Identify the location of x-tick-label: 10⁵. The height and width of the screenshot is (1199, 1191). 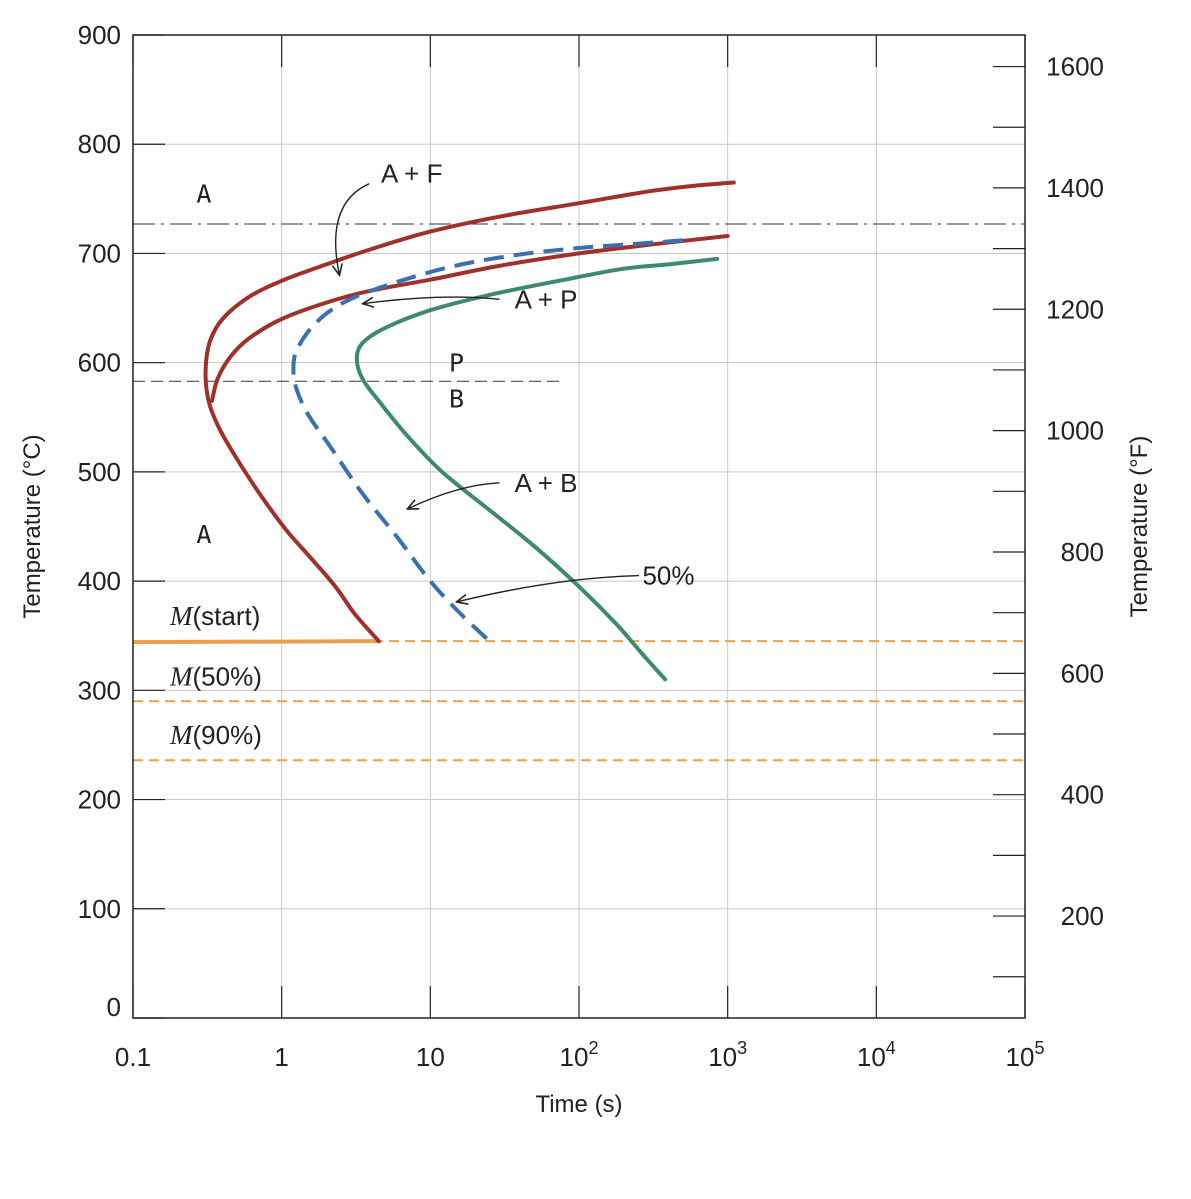
(1025, 1055).